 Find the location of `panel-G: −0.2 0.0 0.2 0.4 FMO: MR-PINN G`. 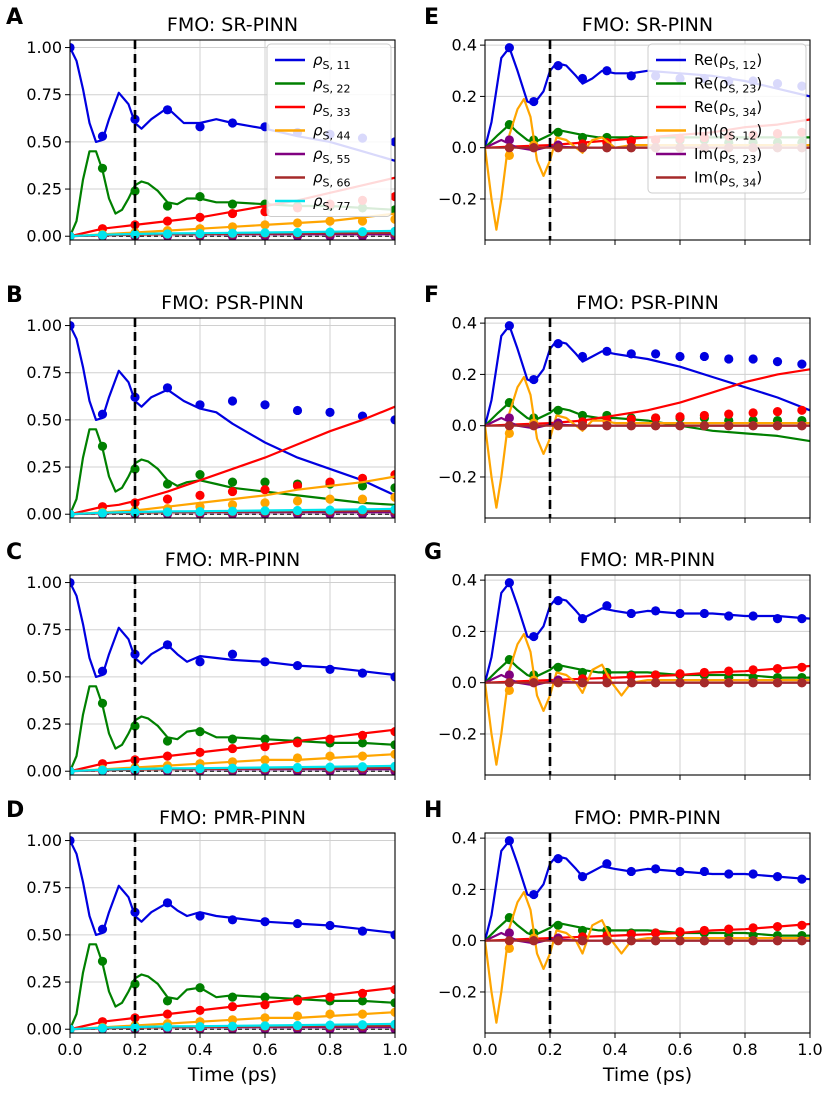

panel-G: −0.2 0.0 0.2 0.4 FMO: MR-PINN G is located at coordinates (617, 660).